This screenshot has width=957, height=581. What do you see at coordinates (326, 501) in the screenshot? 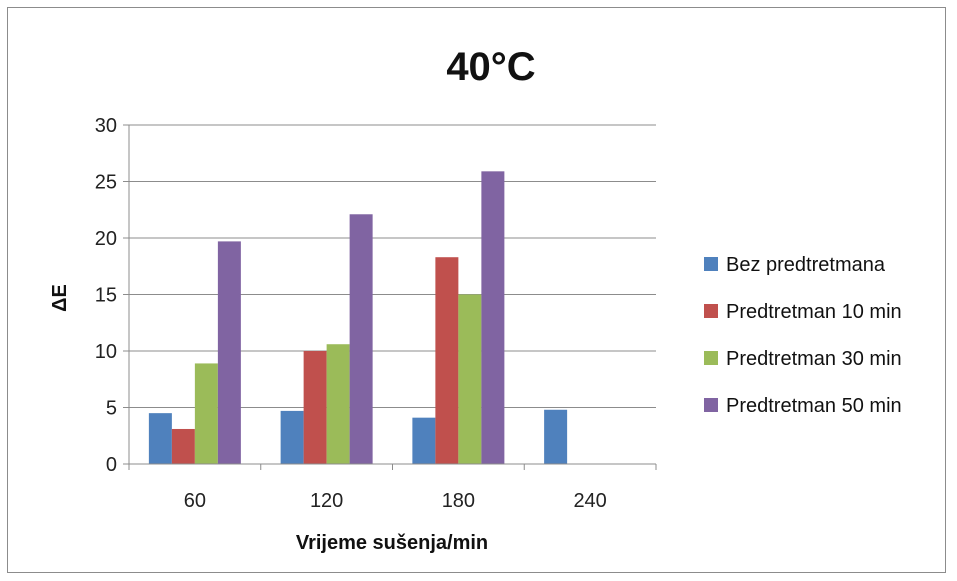
I see `x-tick-label: 120` at bounding box center [326, 501].